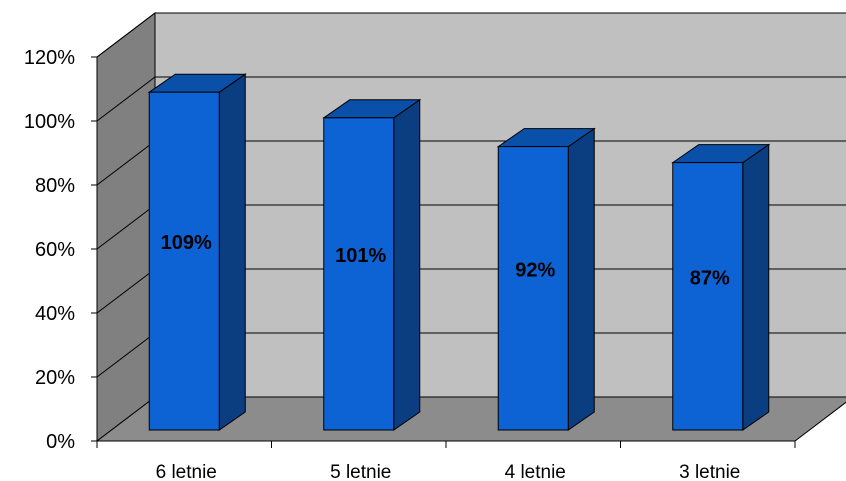  I want to click on bar-value-label: 87%, so click(710, 278).